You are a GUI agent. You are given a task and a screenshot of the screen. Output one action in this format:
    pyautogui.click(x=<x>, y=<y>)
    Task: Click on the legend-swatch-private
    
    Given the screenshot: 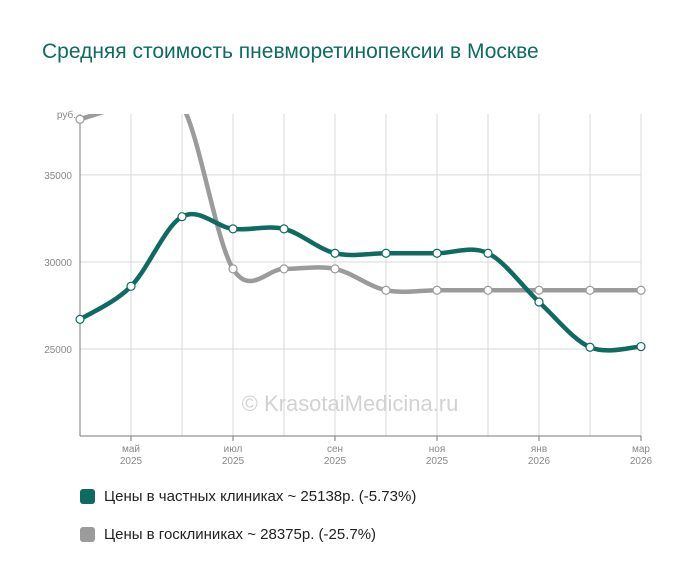 What is the action you would take?
    pyautogui.click(x=87, y=496)
    